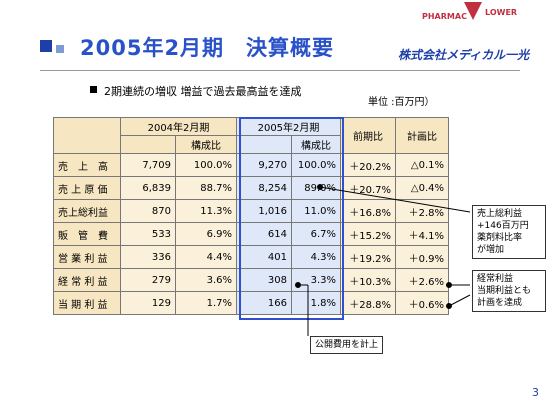  I want to click on callout-line: 公開費用を計上, so click(347, 345).